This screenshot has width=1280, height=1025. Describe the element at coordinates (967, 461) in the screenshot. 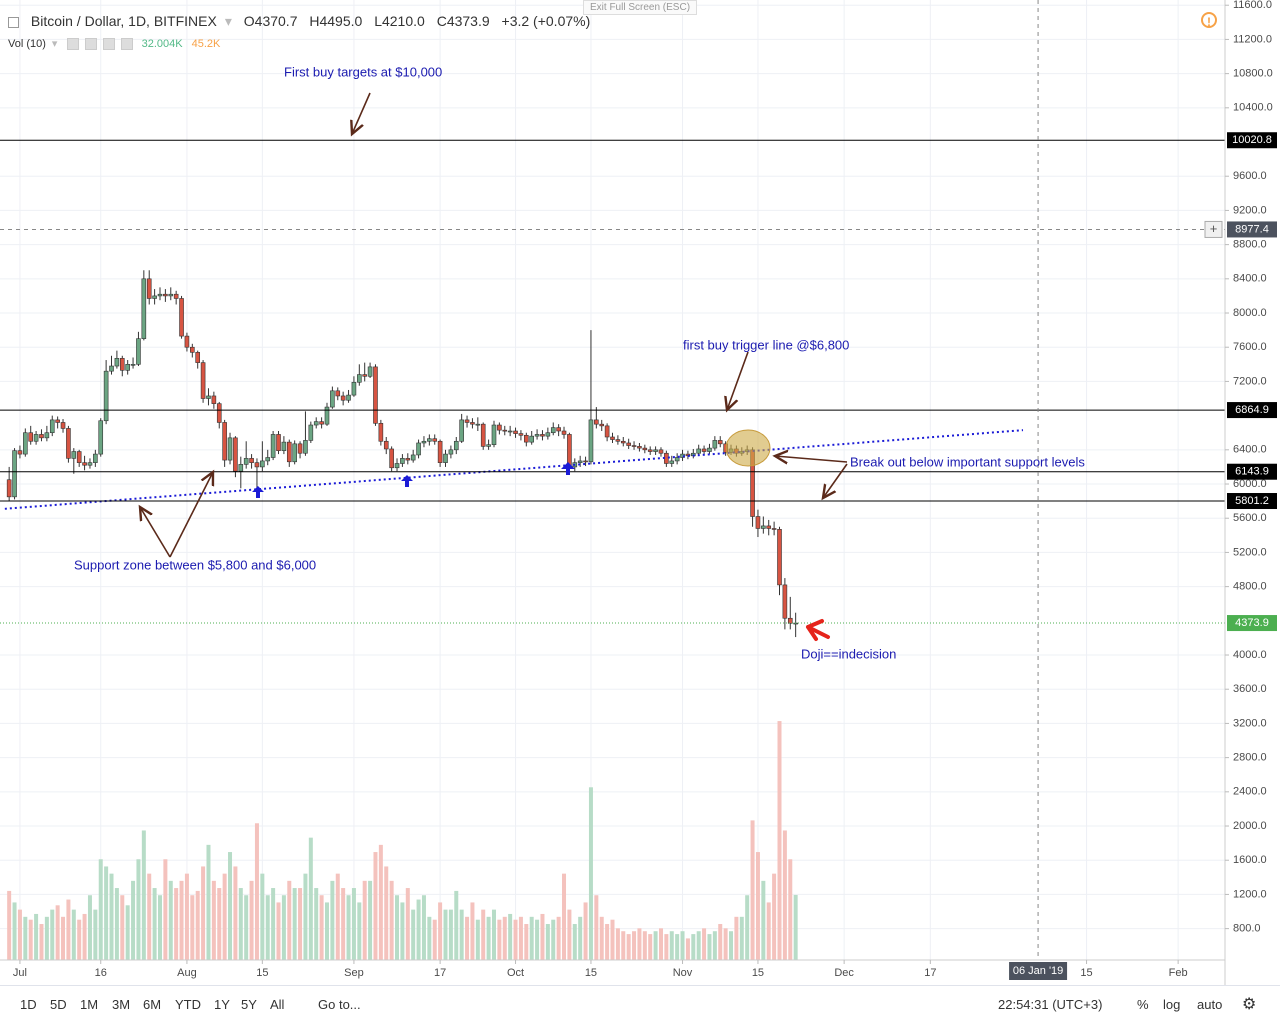

I see `annotation: Break out below important support levels` at that location.